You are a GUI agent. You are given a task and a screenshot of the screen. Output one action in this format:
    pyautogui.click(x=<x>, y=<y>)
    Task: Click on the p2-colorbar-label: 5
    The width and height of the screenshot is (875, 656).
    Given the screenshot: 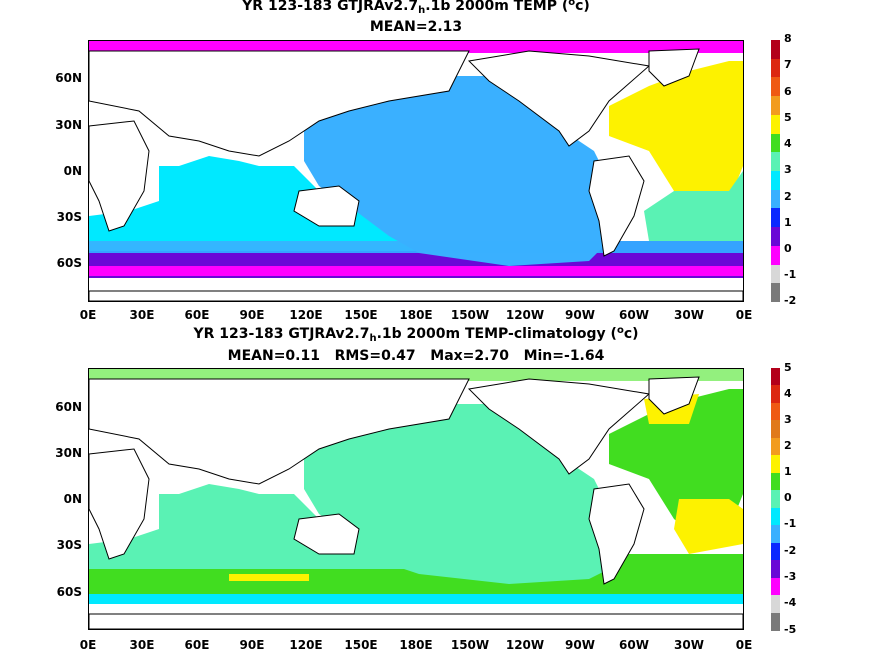 What is the action you would take?
    pyautogui.click(x=788, y=367)
    